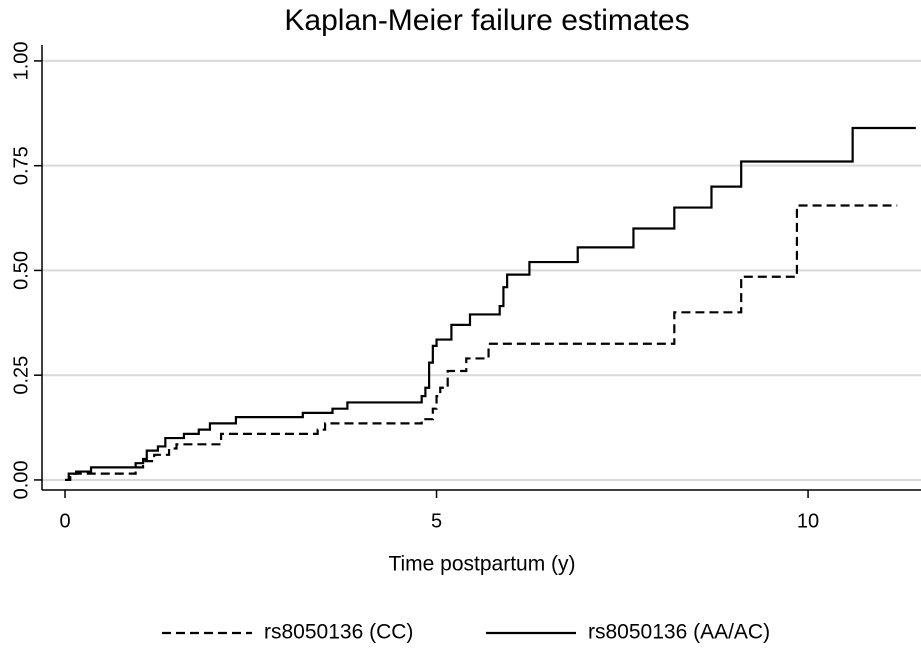  I want to click on y-tick-label: 1.00, so click(21, 60).